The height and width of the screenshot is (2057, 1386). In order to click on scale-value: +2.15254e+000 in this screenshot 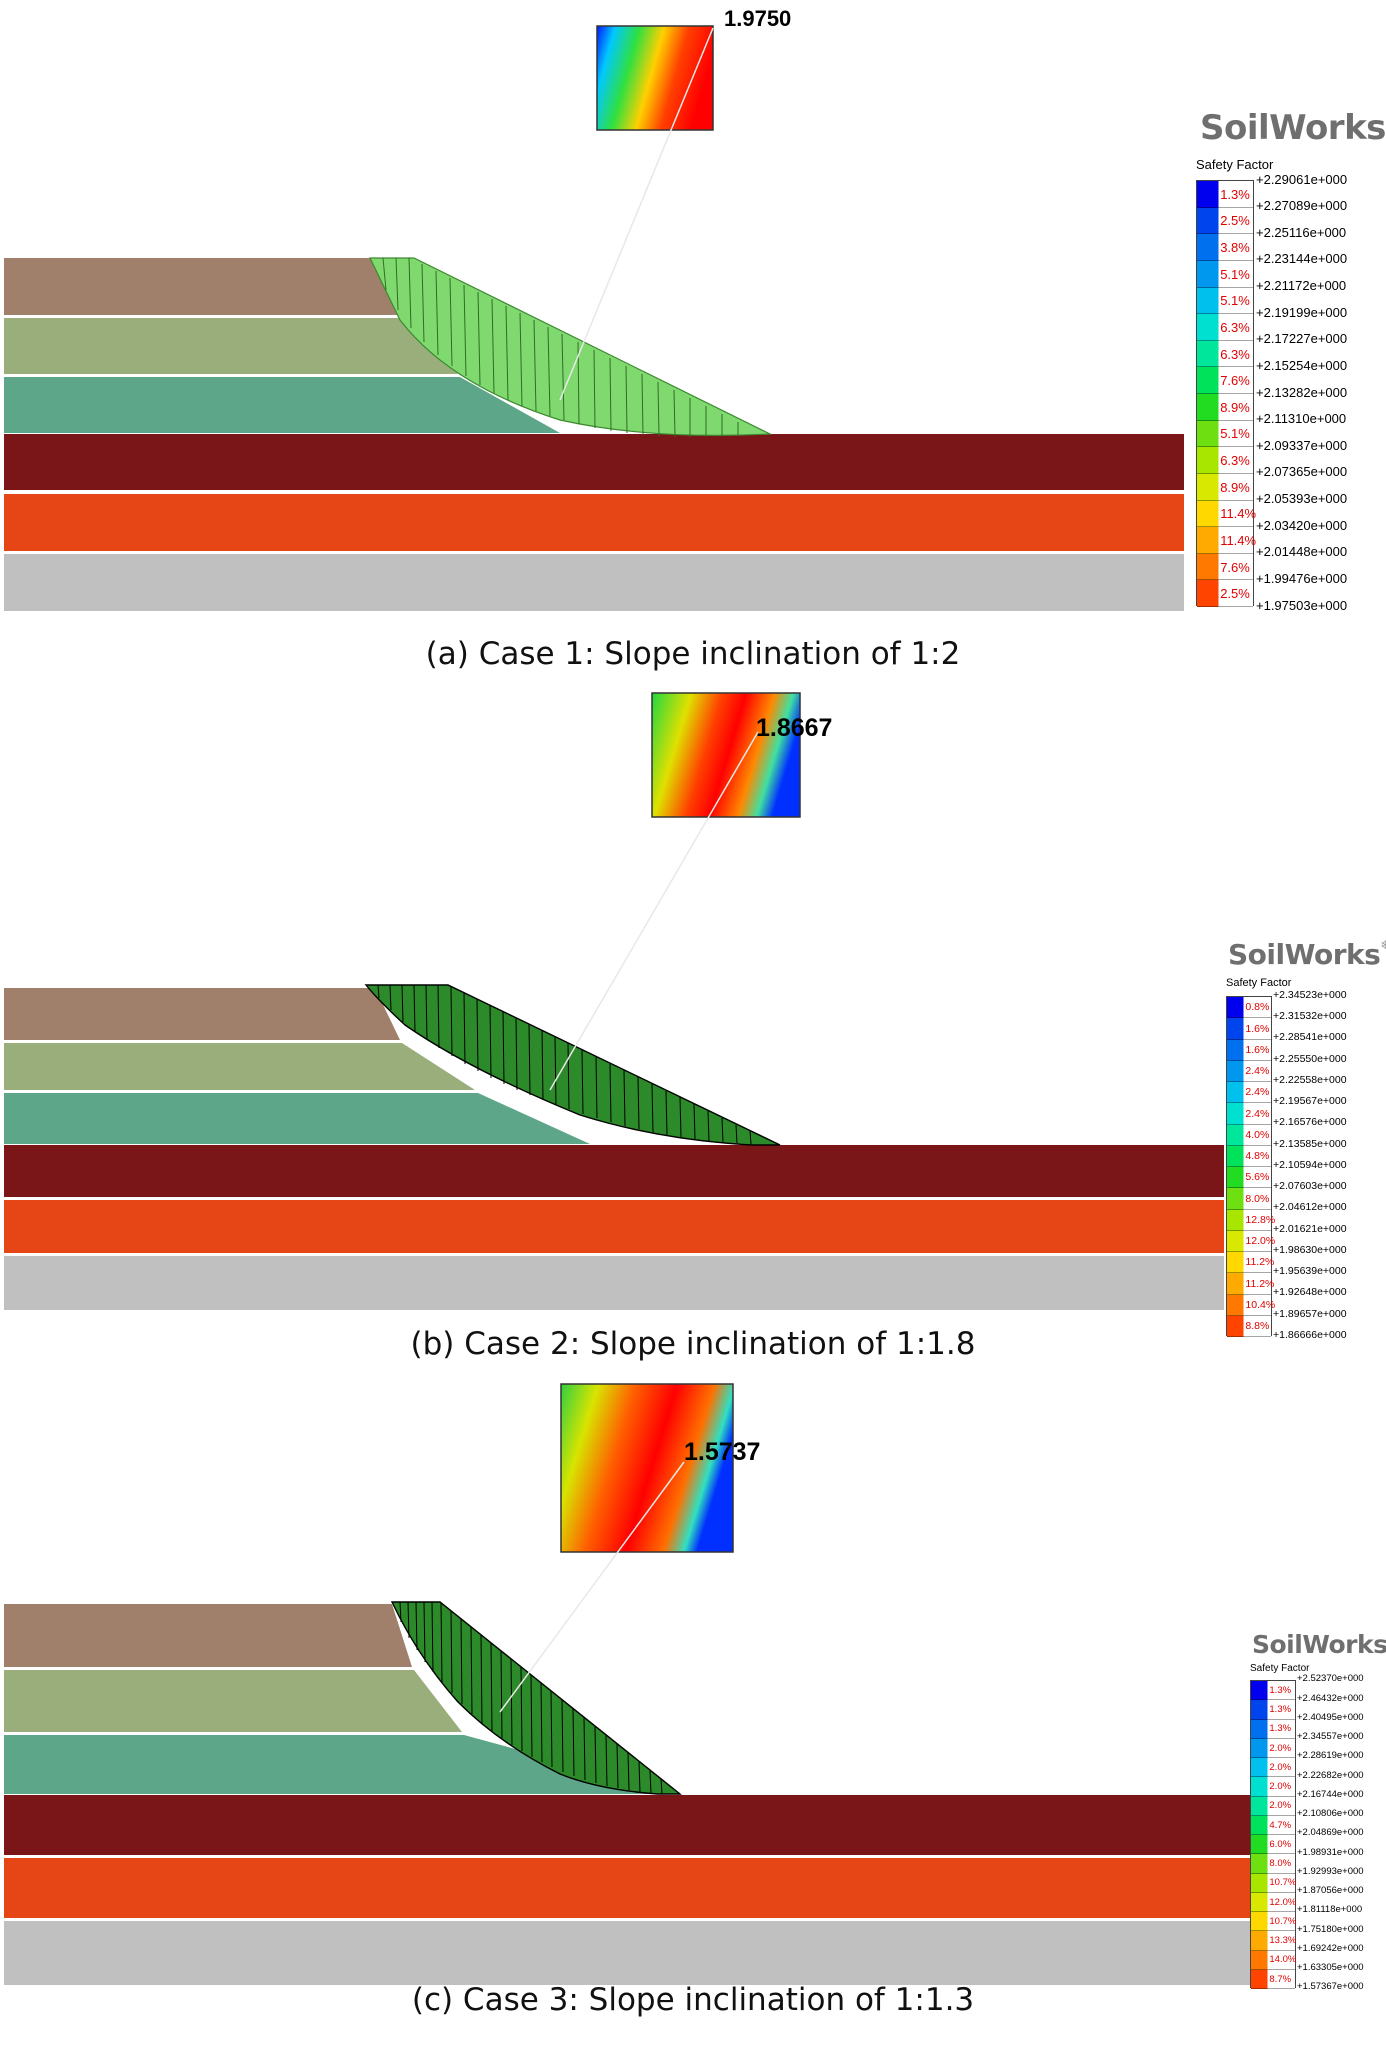, I will do `click(1302, 365)`.